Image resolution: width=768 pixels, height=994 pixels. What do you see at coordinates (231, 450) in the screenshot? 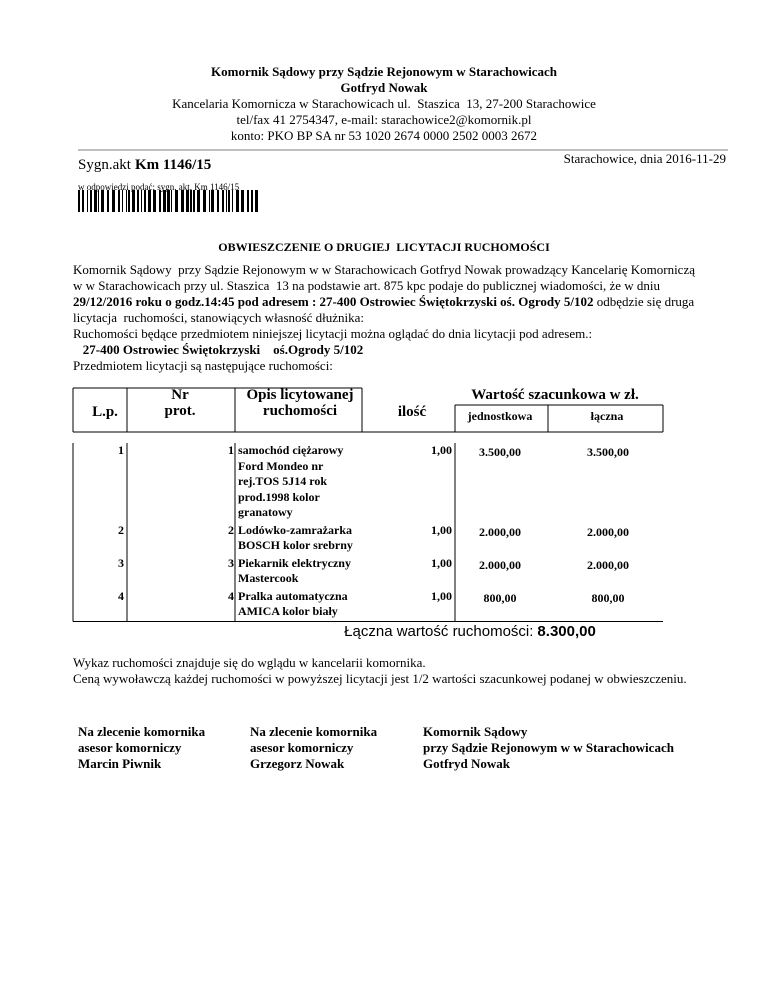
I see `row-nr: 1` at bounding box center [231, 450].